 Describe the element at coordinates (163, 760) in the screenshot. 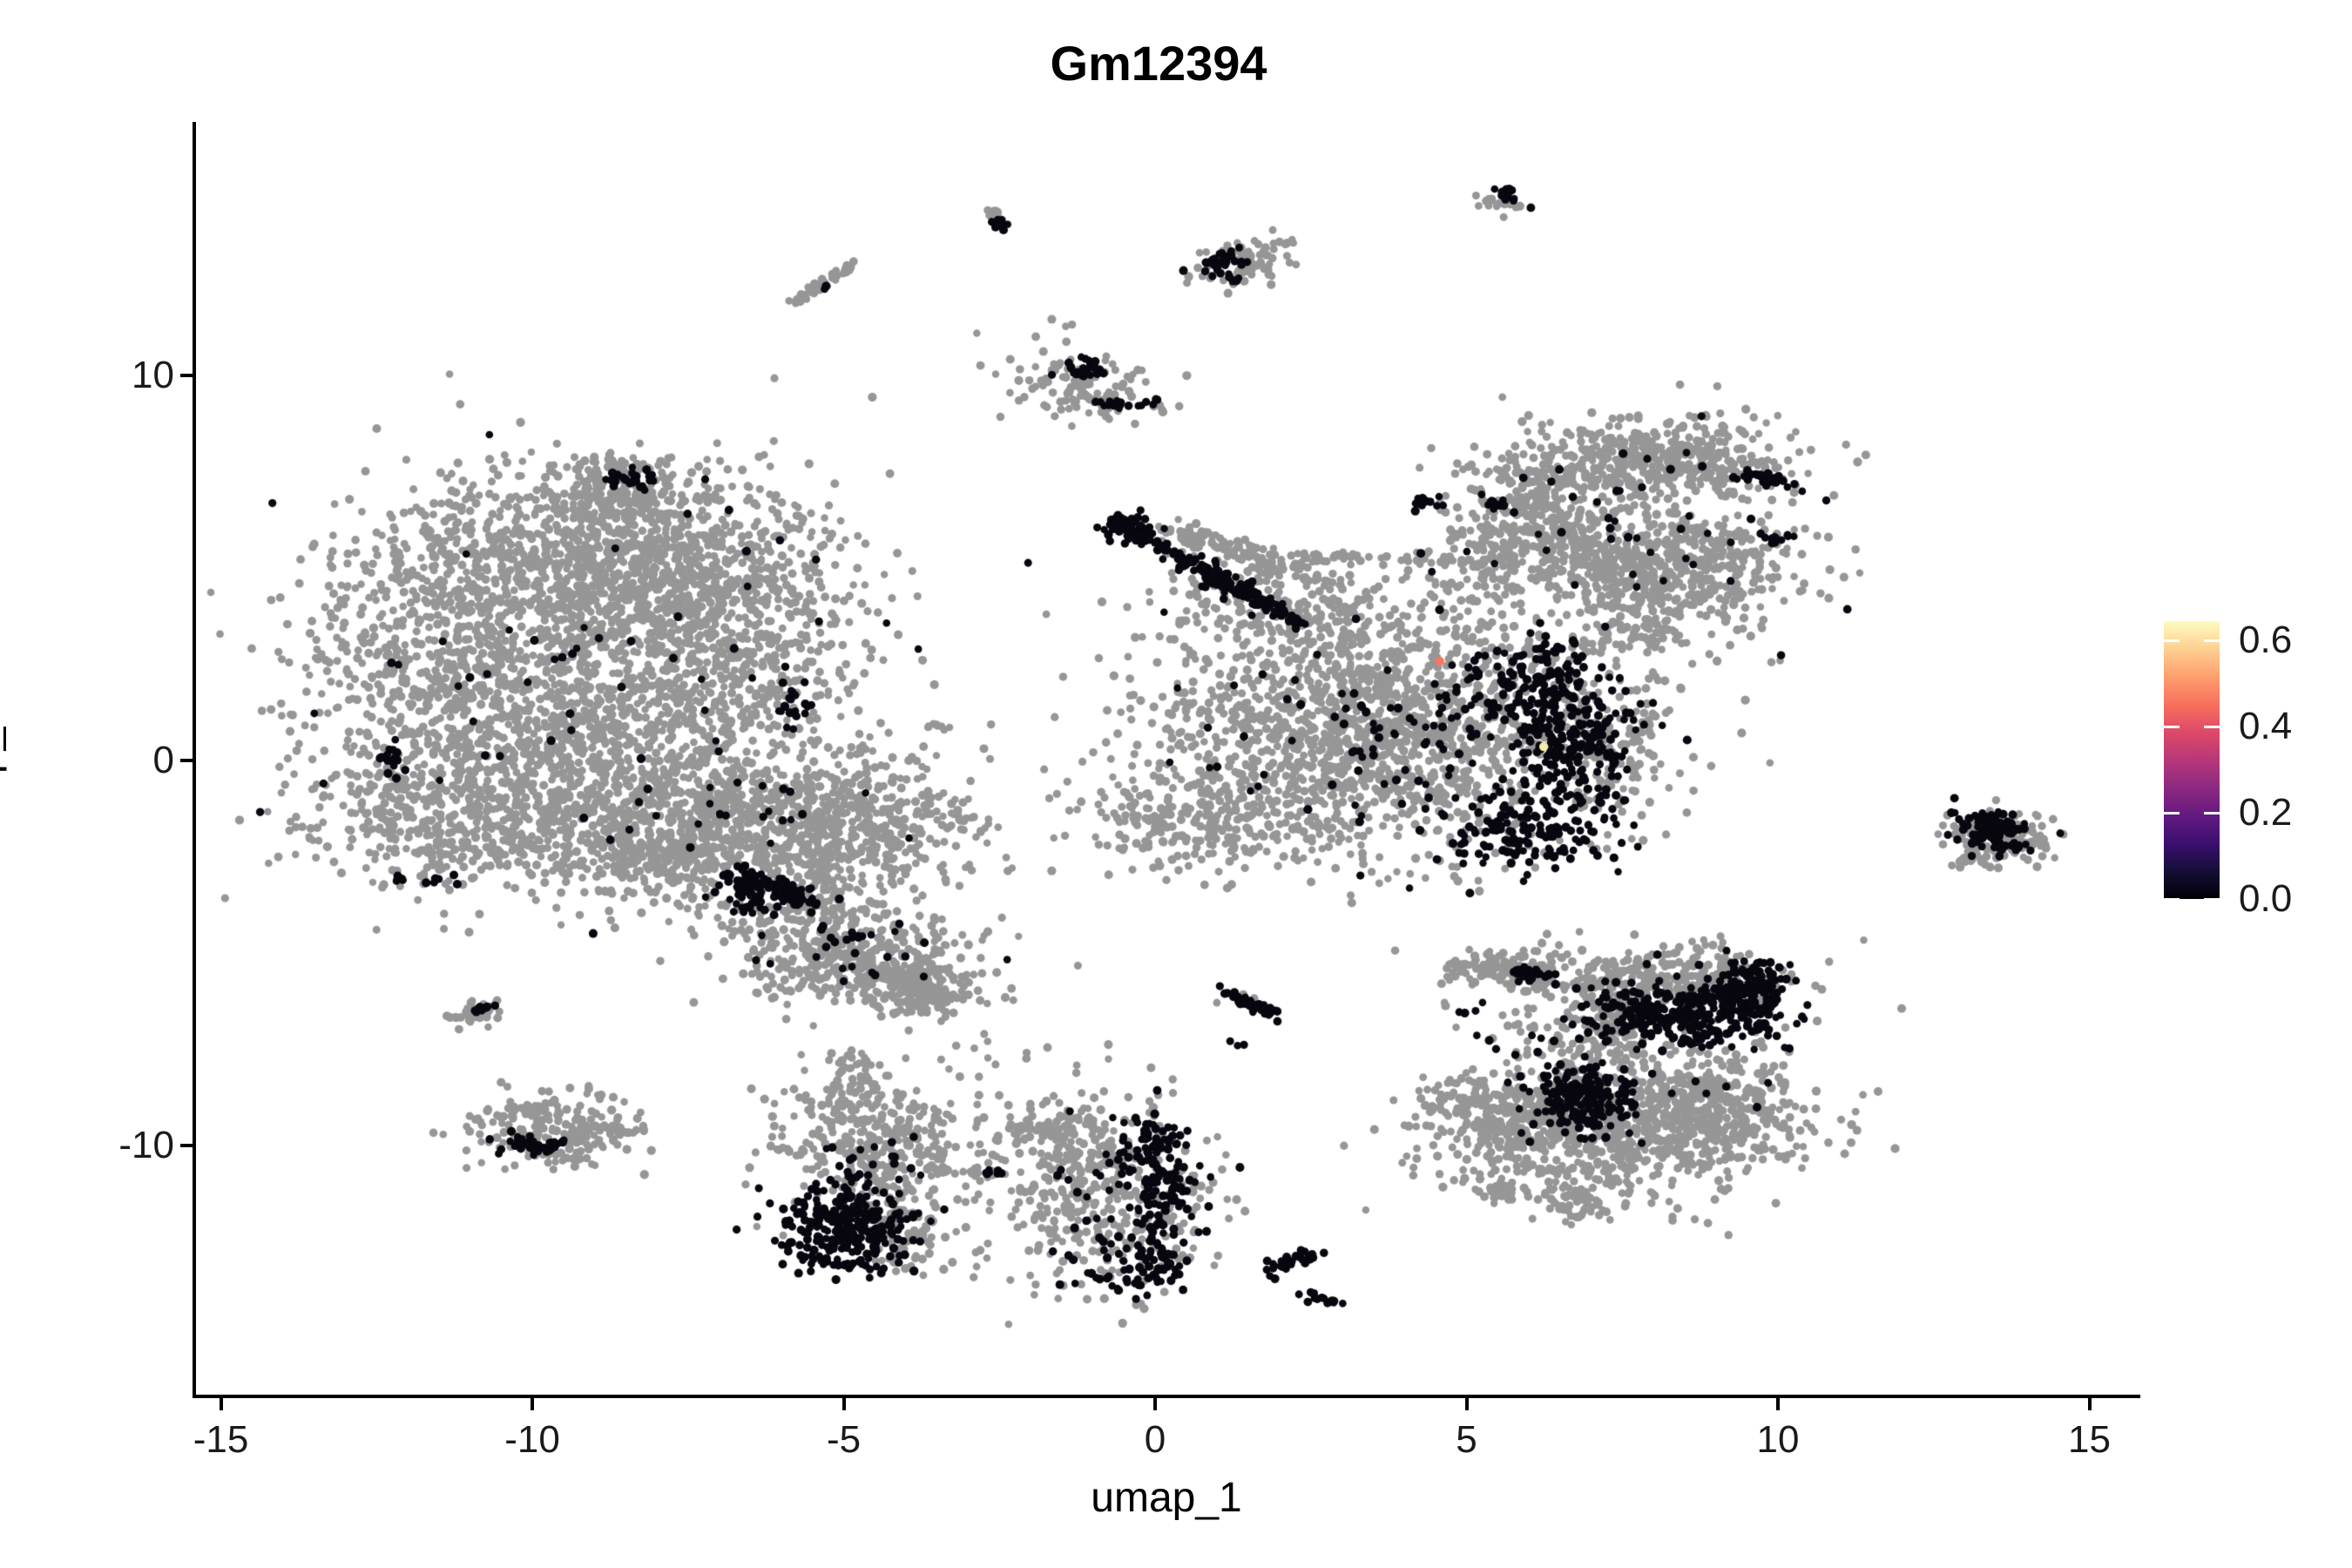

I see `y-axis-tick-label: 0` at that location.